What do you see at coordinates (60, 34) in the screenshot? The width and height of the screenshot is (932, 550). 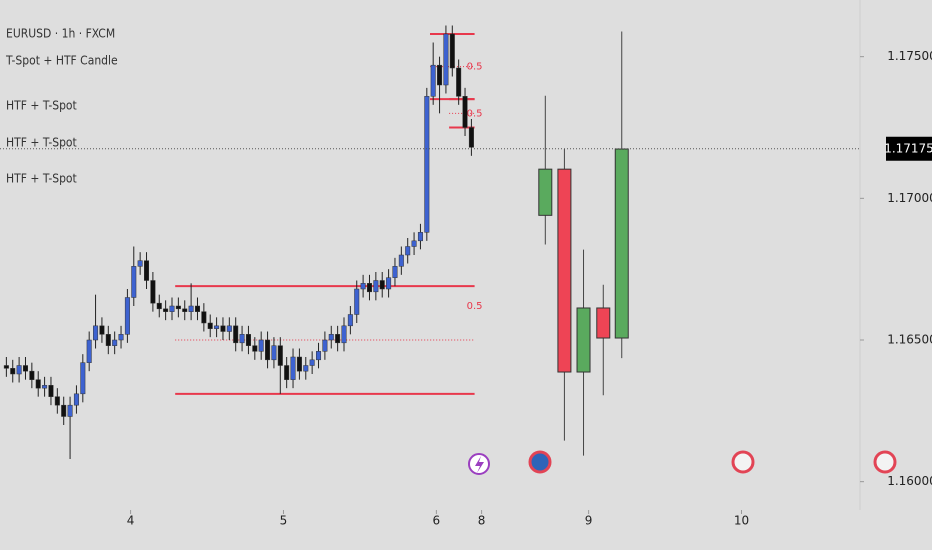 I see `chart-title: EURUSD · 1h · FXCM` at bounding box center [60, 34].